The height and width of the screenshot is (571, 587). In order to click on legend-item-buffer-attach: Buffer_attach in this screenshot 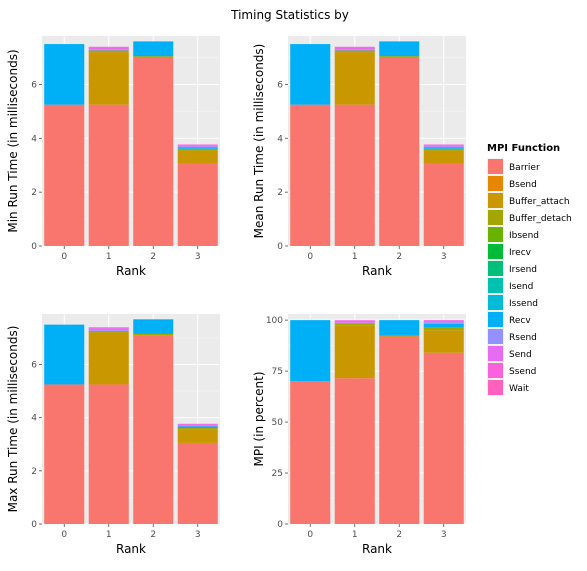, I will do `click(528, 200)`.